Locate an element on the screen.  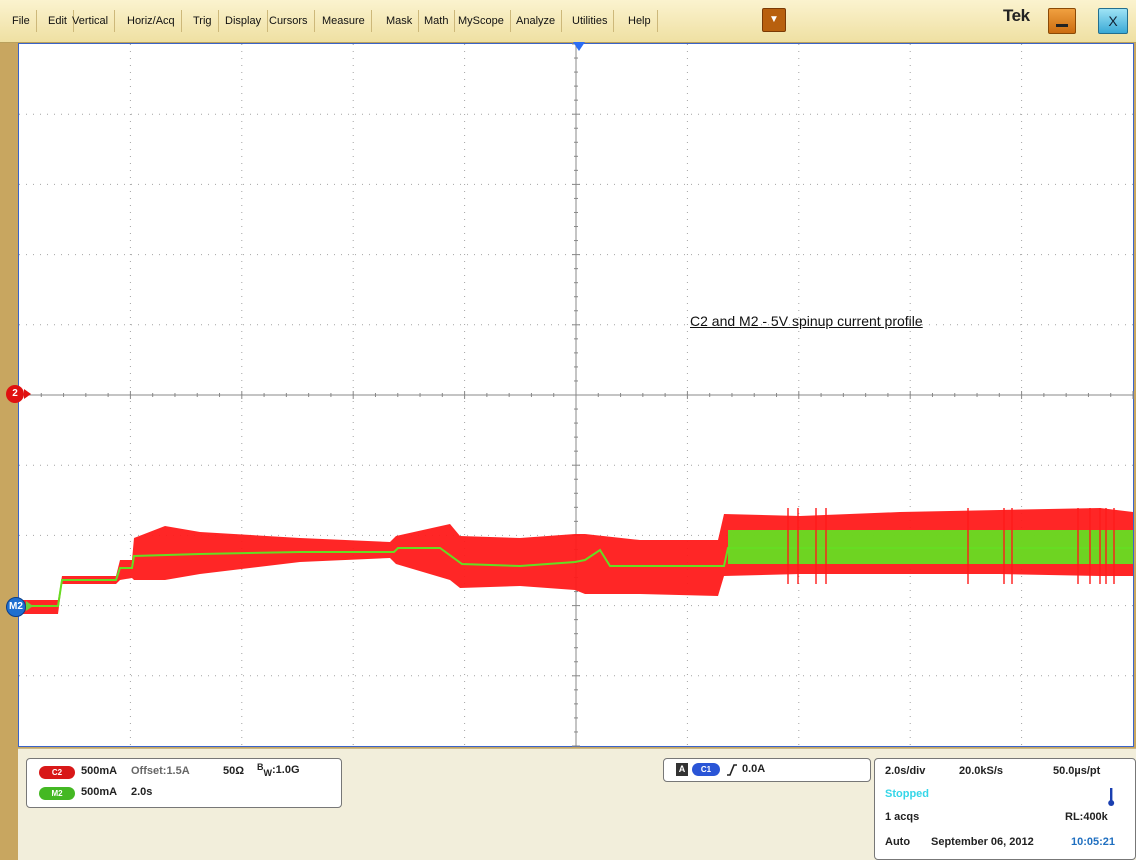
menu-item-cursors: Cursors is located at coordinates (289, 21).